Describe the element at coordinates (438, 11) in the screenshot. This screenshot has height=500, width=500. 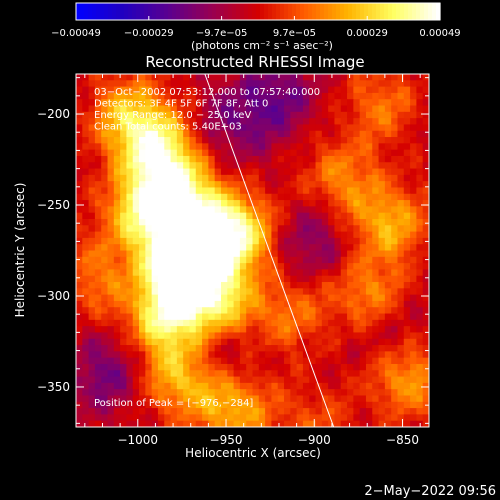
I see `colorbar-cell` at that location.